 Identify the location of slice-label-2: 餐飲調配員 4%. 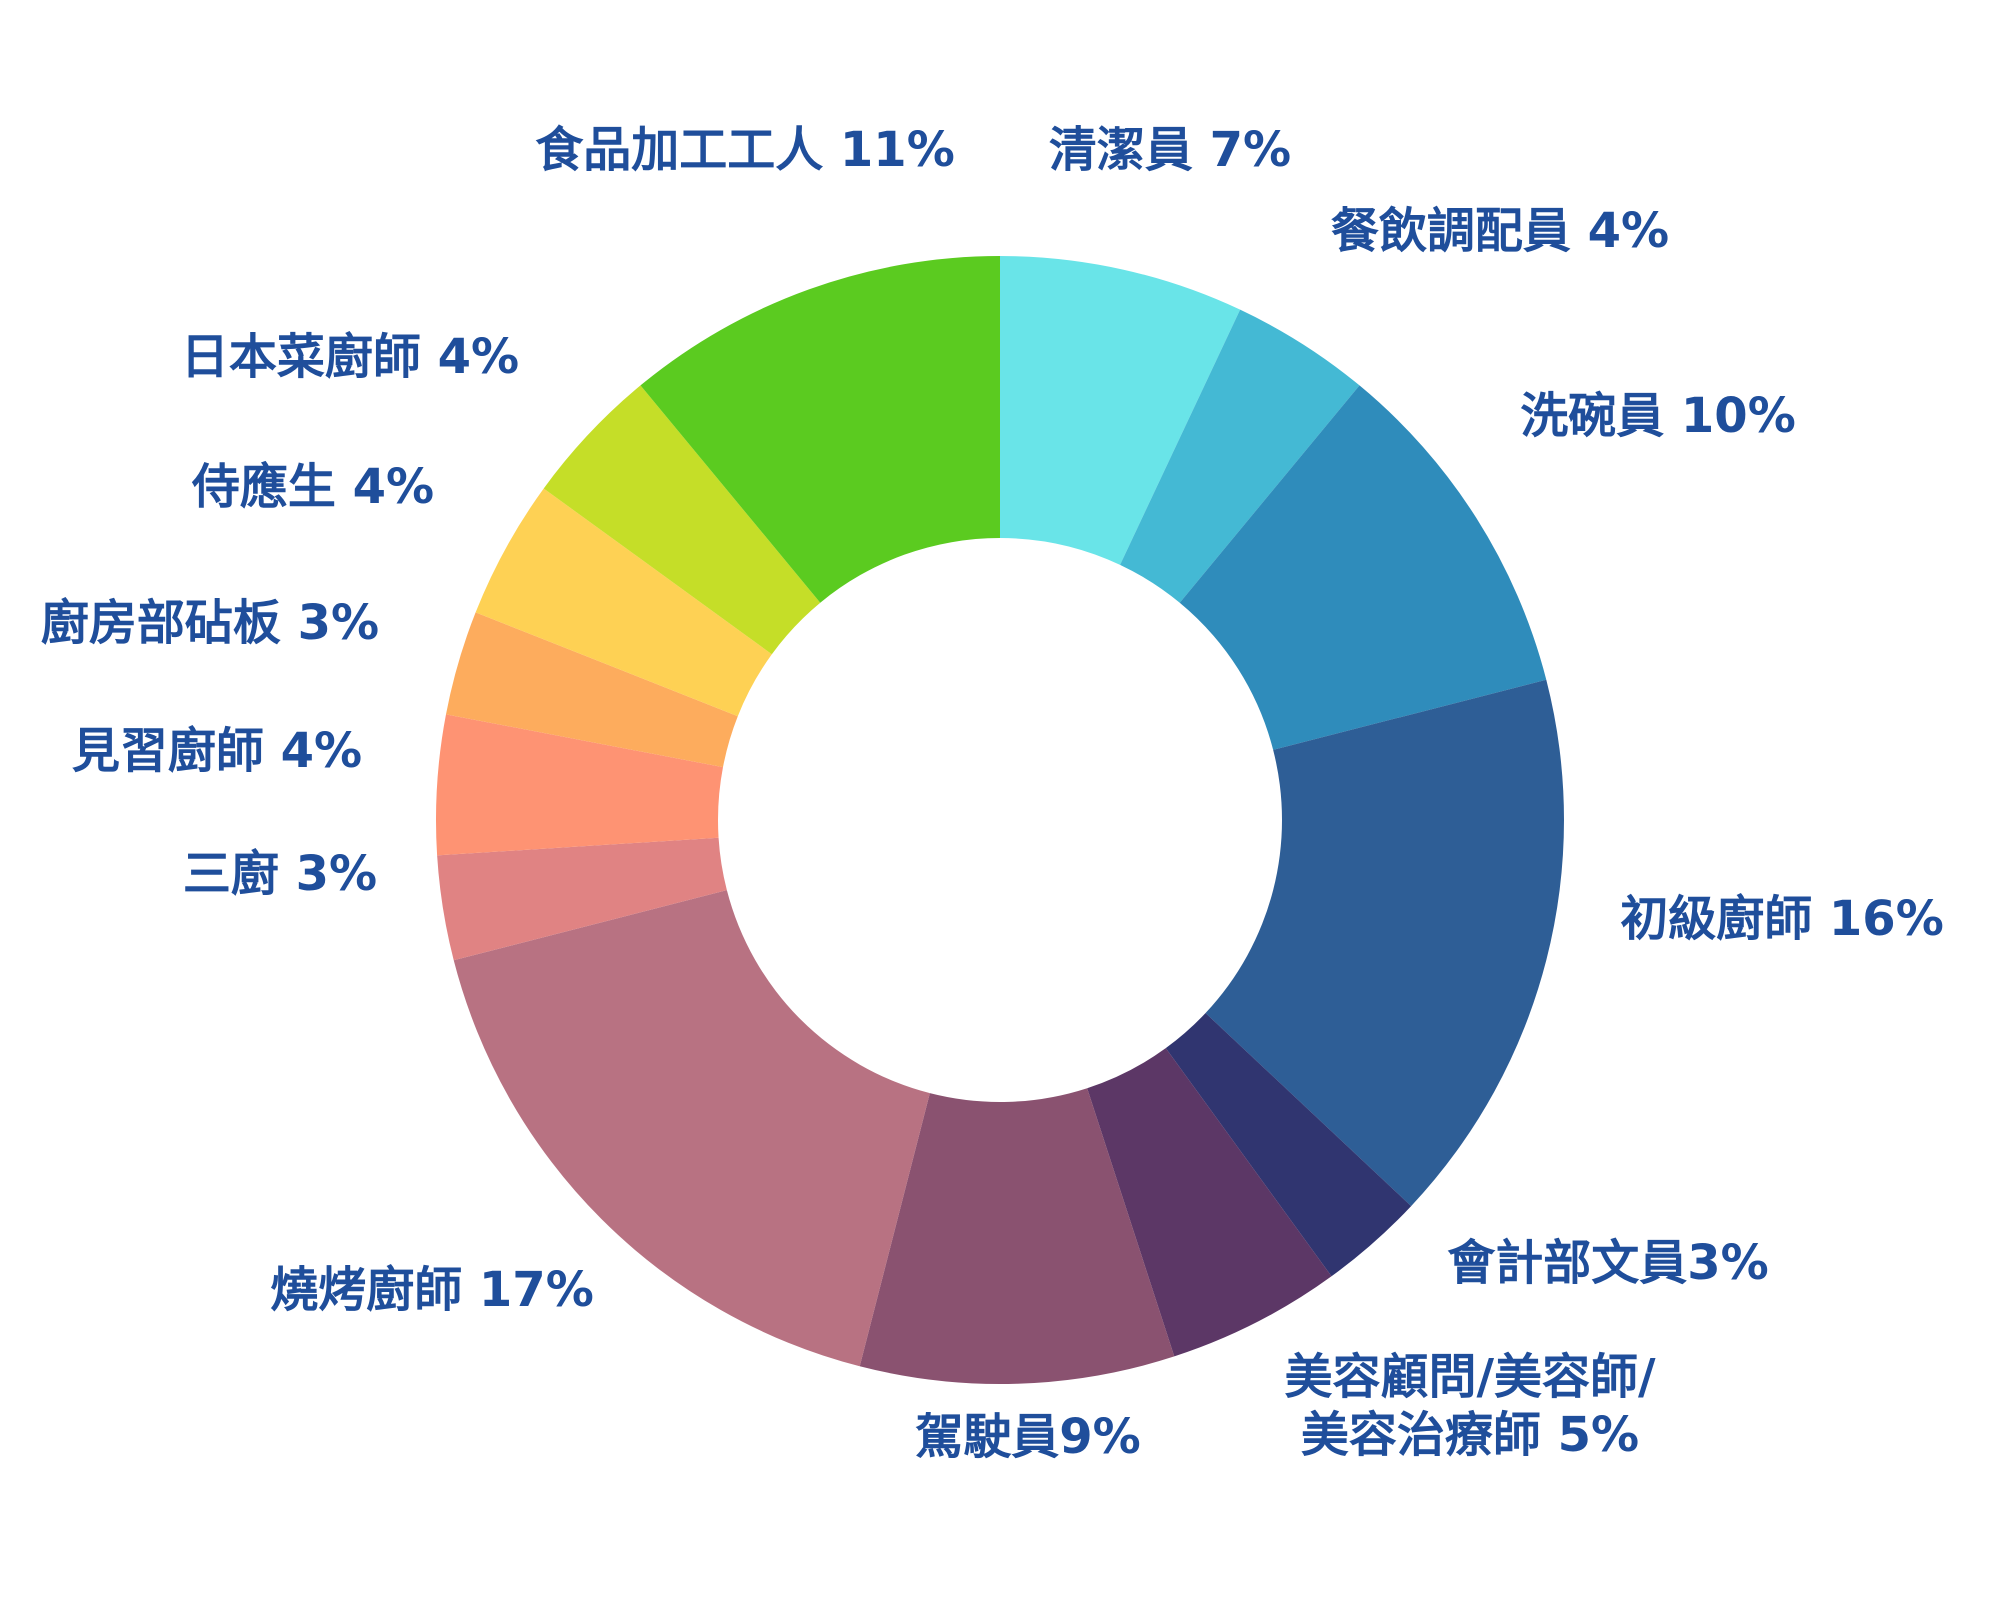
(1500, 231).